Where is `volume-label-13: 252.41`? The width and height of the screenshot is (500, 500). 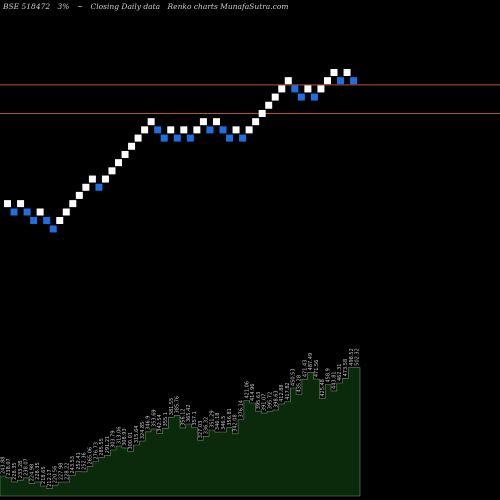
volume-label-13: 252.41 is located at coordinates (79, 461).